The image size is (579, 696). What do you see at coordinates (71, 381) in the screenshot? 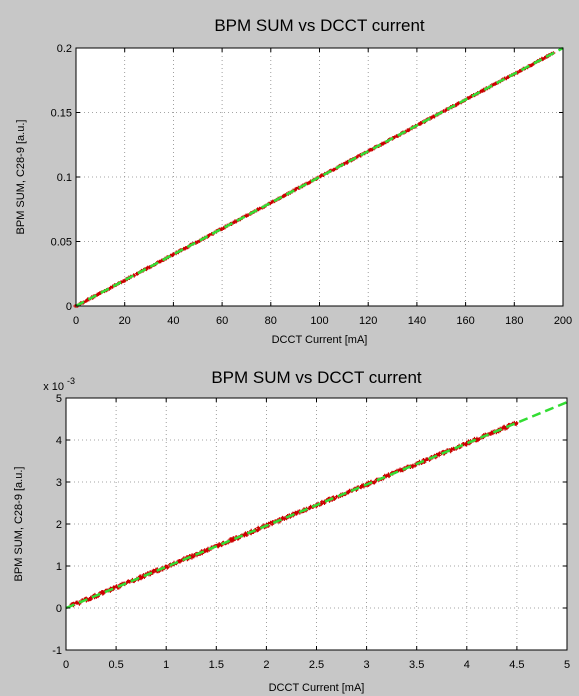
I see `y-exponent-power: -3` at bounding box center [71, 381].